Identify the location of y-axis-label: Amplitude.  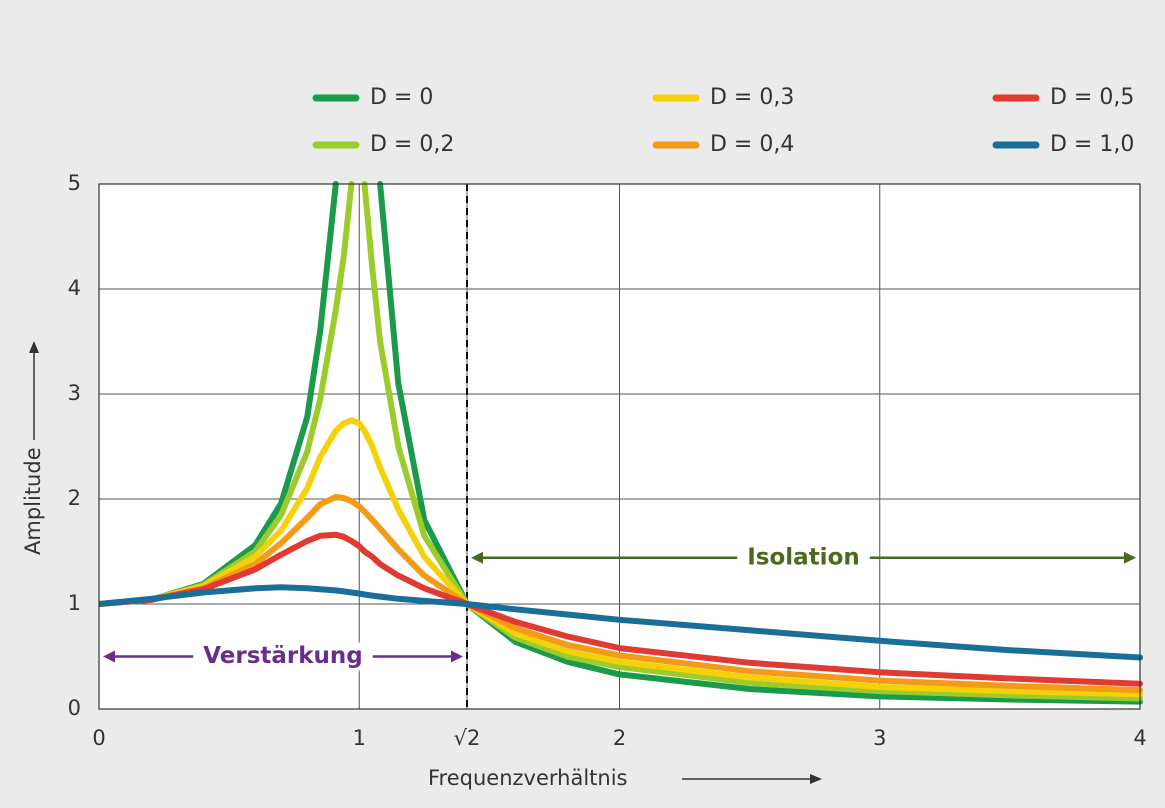
(33, 501).